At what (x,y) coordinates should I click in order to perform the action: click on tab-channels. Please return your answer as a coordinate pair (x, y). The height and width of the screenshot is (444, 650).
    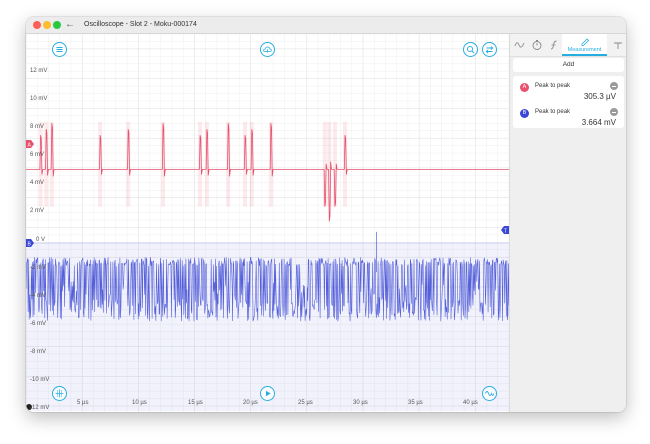
    Looking at the image, I should click on (519, 45).